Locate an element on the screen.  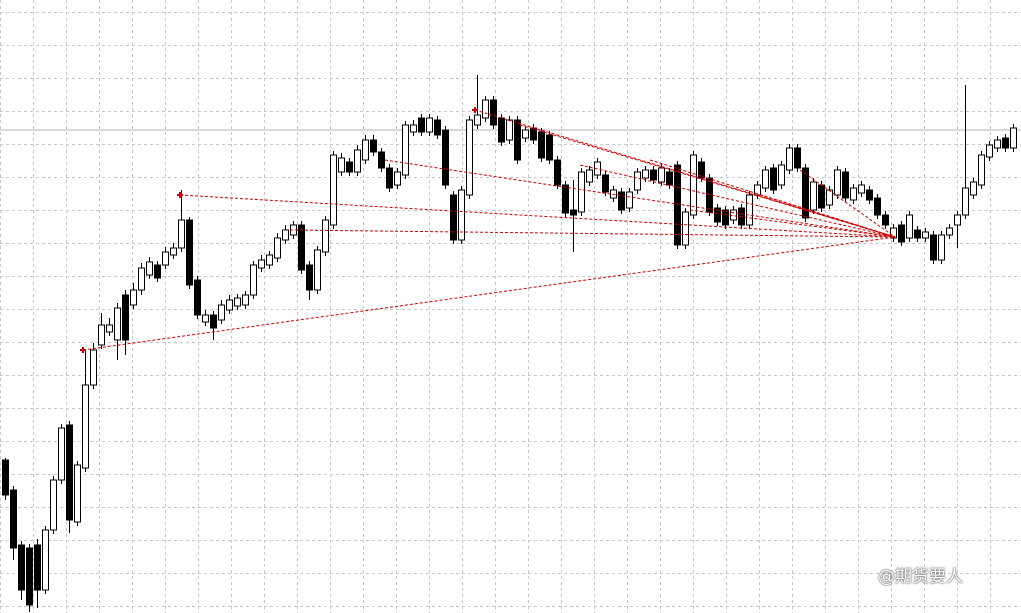
watermark: @期货要人 is located at coordinates (920, 577).